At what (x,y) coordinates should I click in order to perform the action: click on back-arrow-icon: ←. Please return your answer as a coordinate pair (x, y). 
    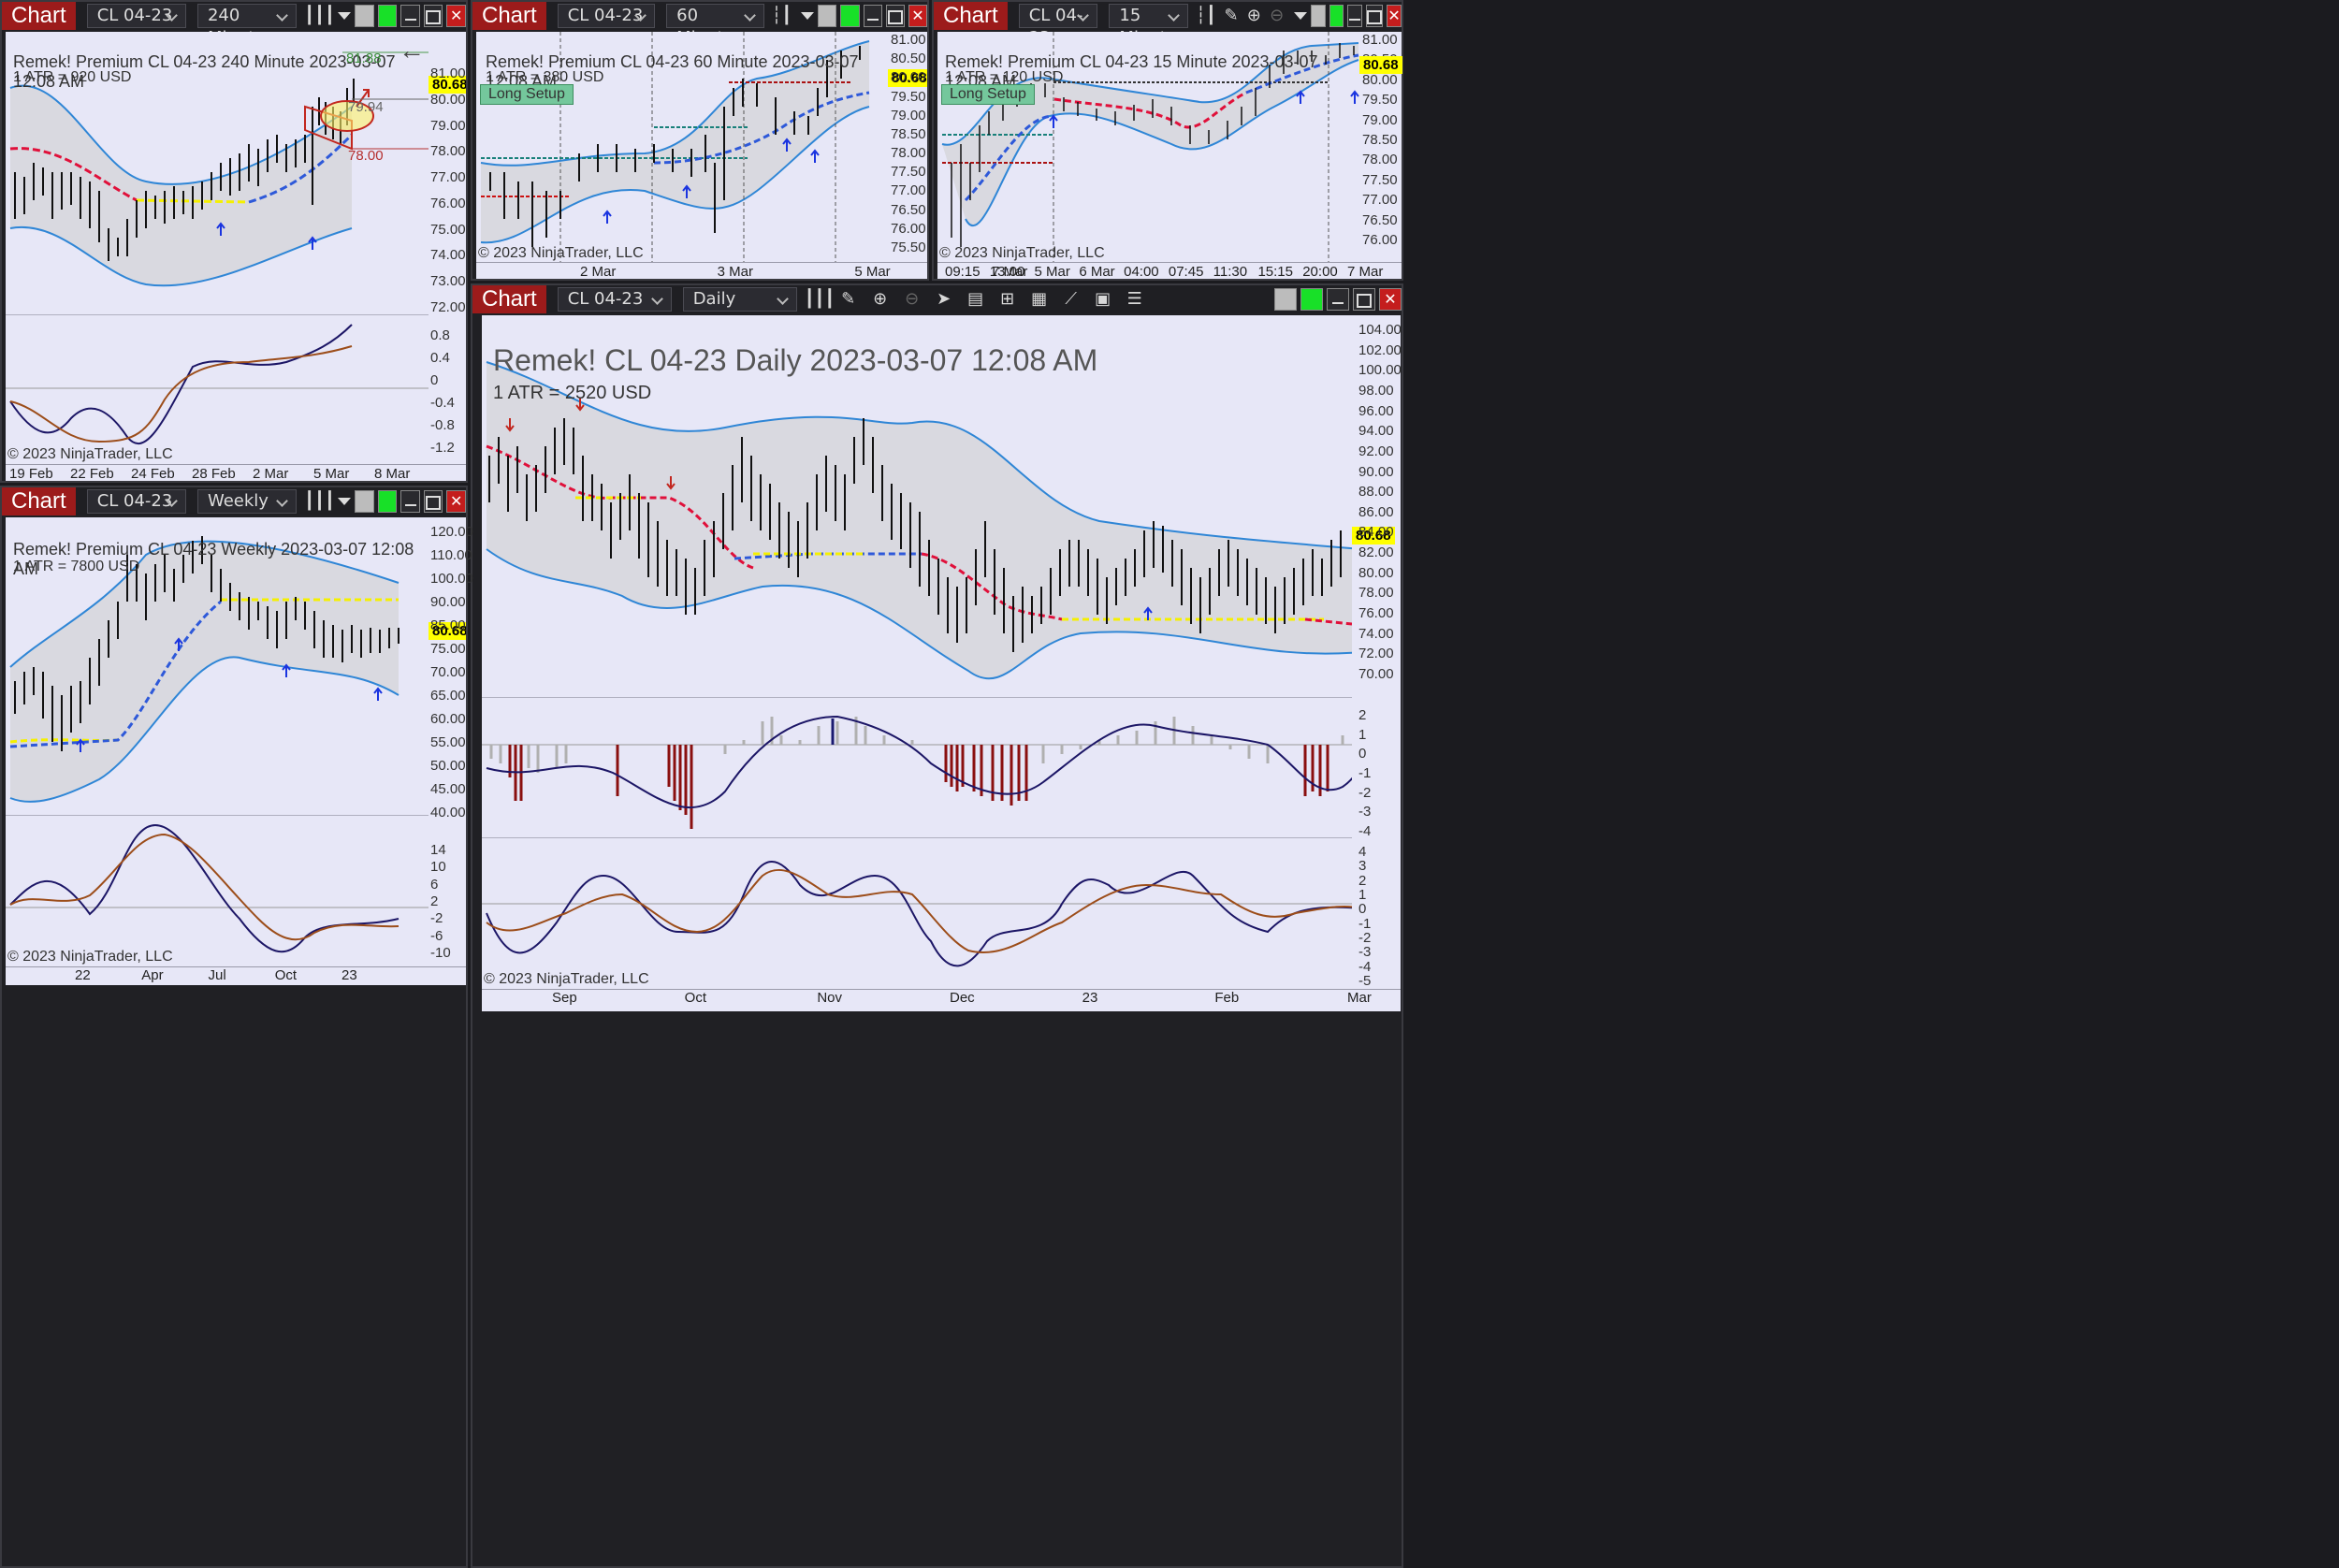
    Looking at the image, I should click on (412, 51).